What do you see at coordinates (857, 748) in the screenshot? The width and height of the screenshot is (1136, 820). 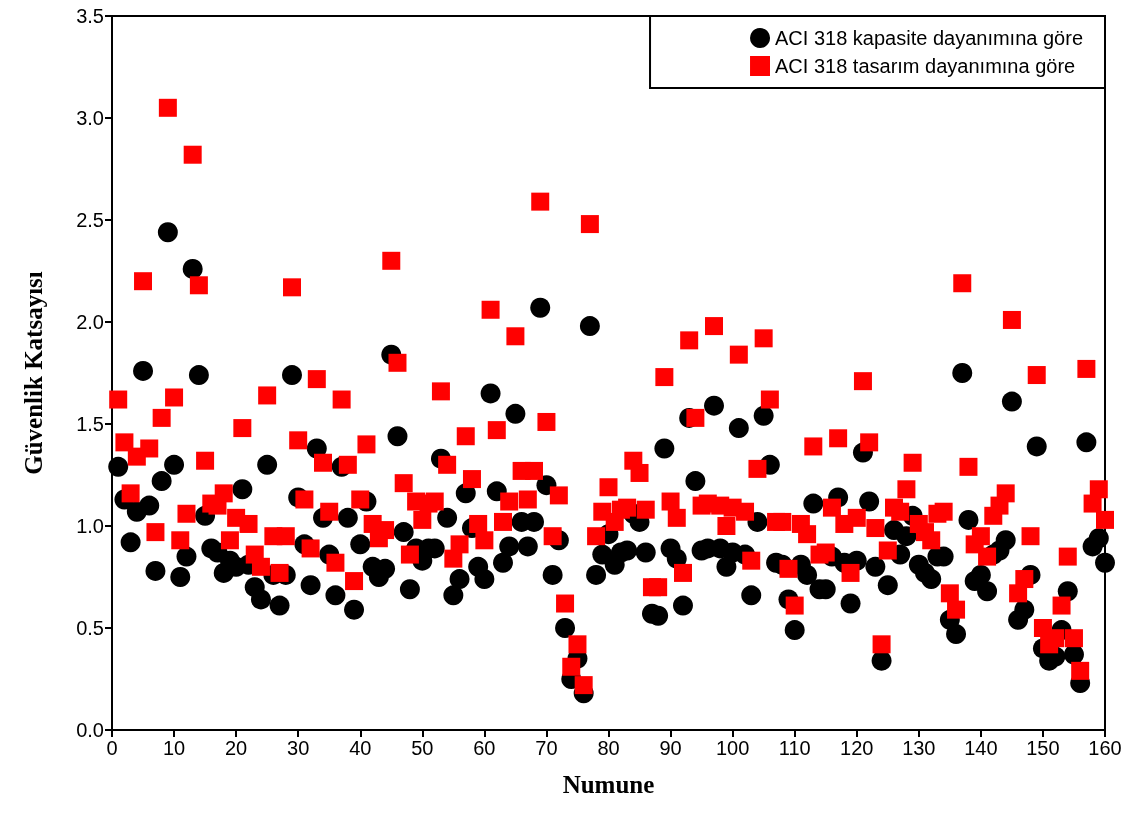 I see `x-tick-label: 120` at bounding box center [857, 748].